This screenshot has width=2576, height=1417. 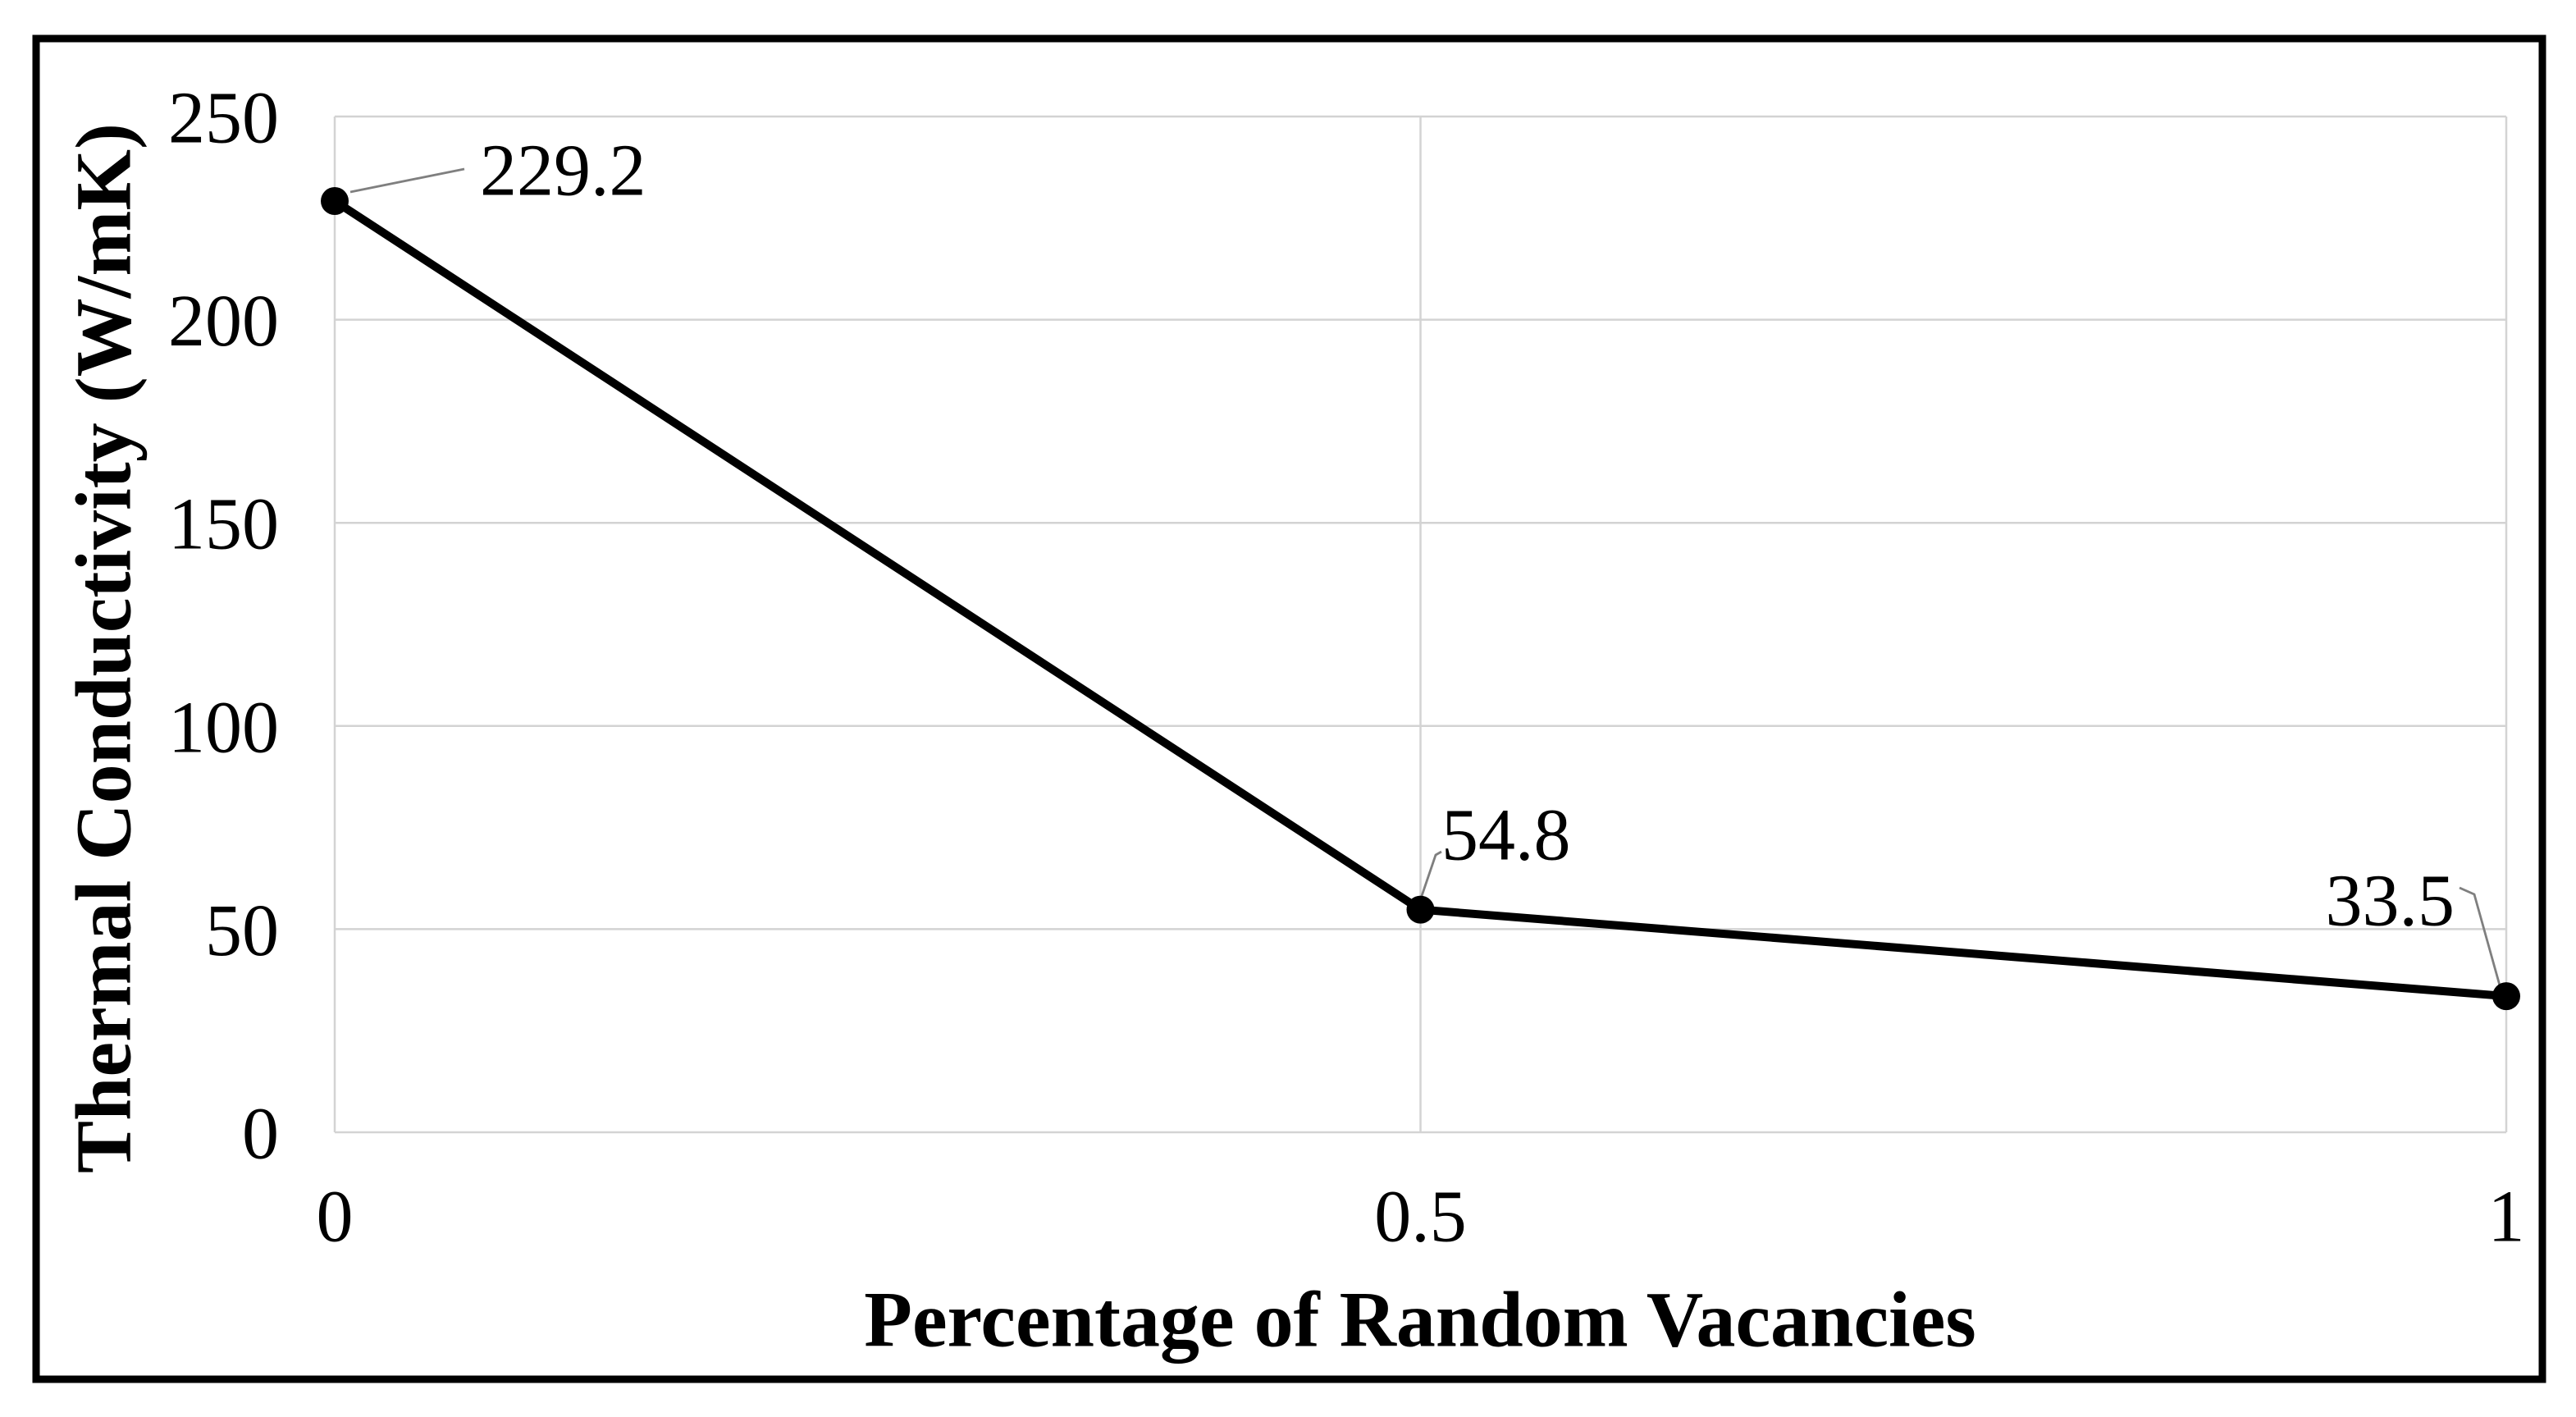 What do you see at coordinates (336, 1217) in the screenshot?
I see `x-axis-tick-label: 0` at bounding box center [336, 1217].